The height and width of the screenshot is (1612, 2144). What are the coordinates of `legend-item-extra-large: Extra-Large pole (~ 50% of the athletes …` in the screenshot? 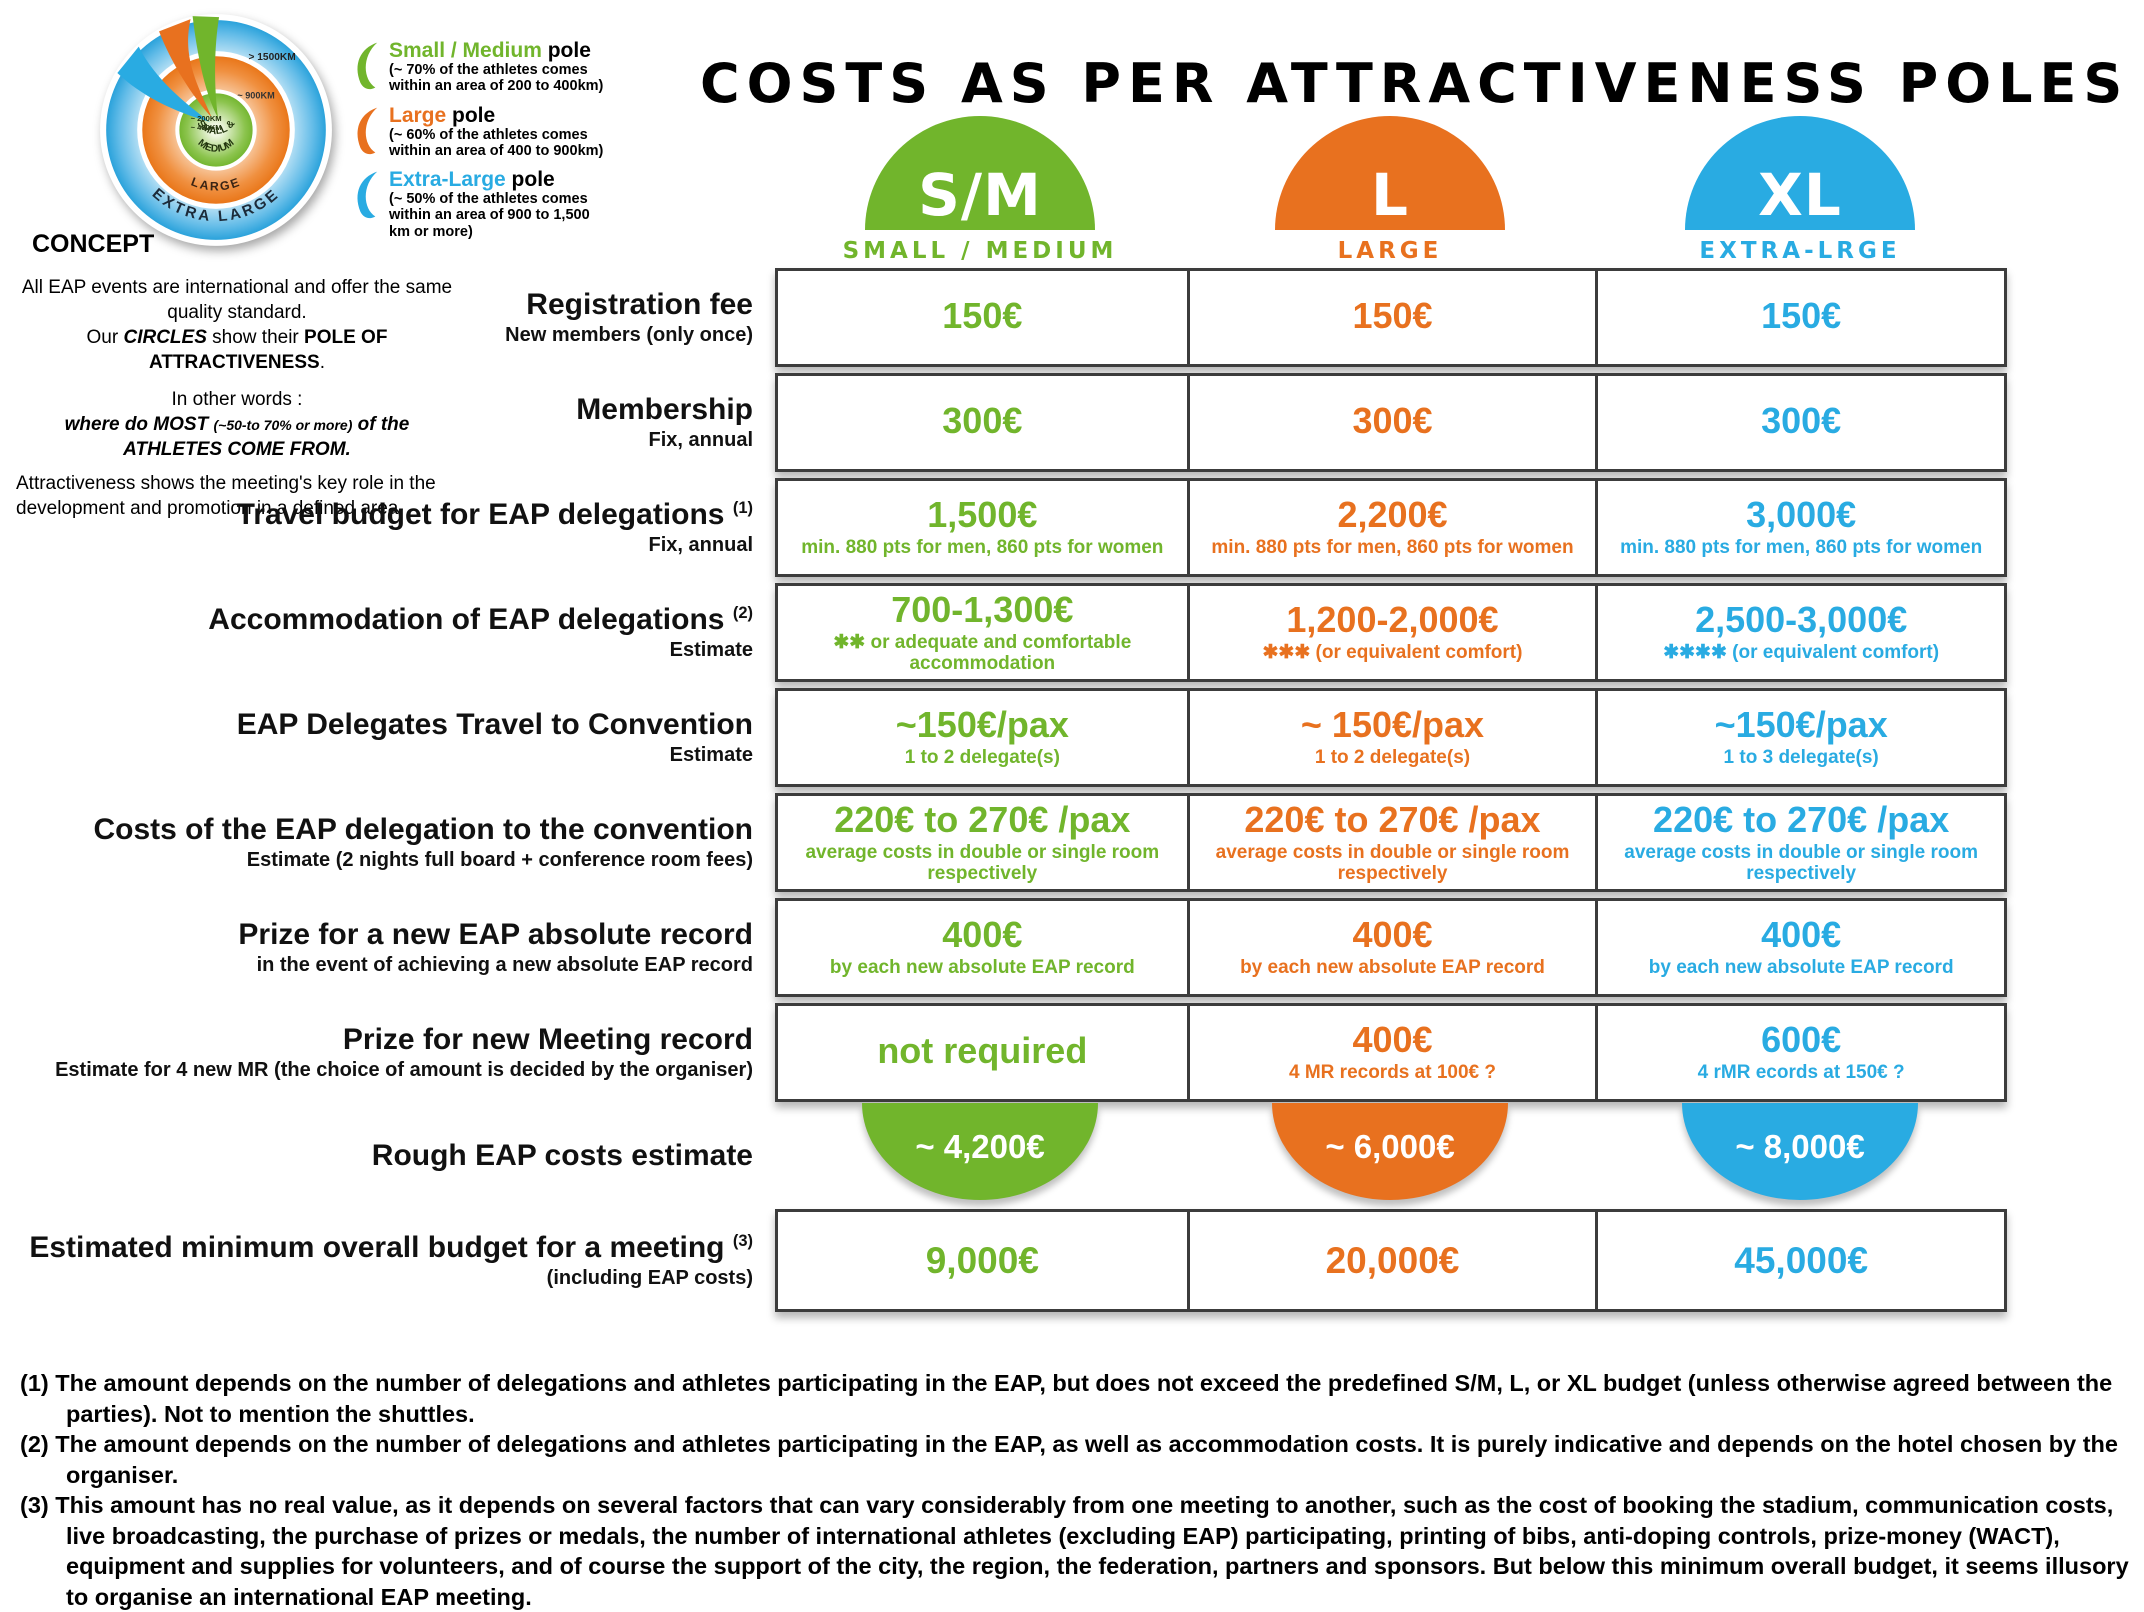 It's located at (479, 204).